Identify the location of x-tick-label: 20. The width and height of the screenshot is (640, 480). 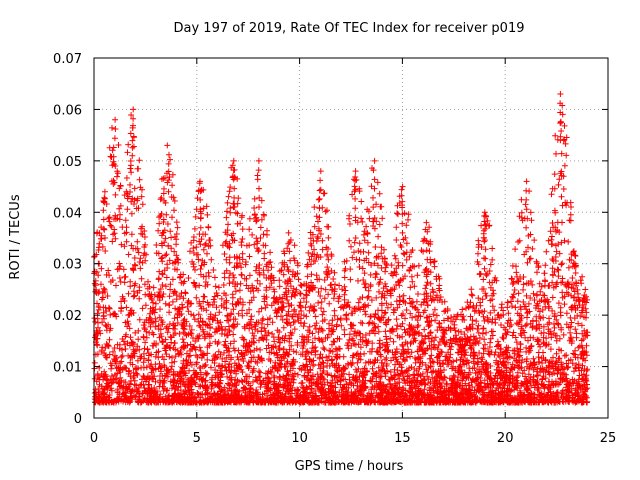
(505, 438).